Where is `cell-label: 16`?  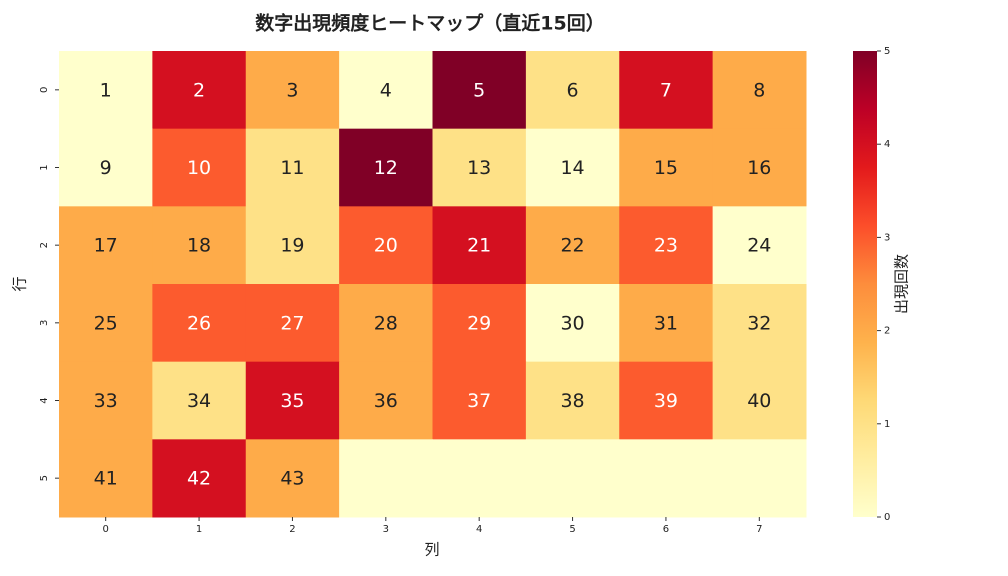
cell-label: 16 is located at coordinates (759, 168).